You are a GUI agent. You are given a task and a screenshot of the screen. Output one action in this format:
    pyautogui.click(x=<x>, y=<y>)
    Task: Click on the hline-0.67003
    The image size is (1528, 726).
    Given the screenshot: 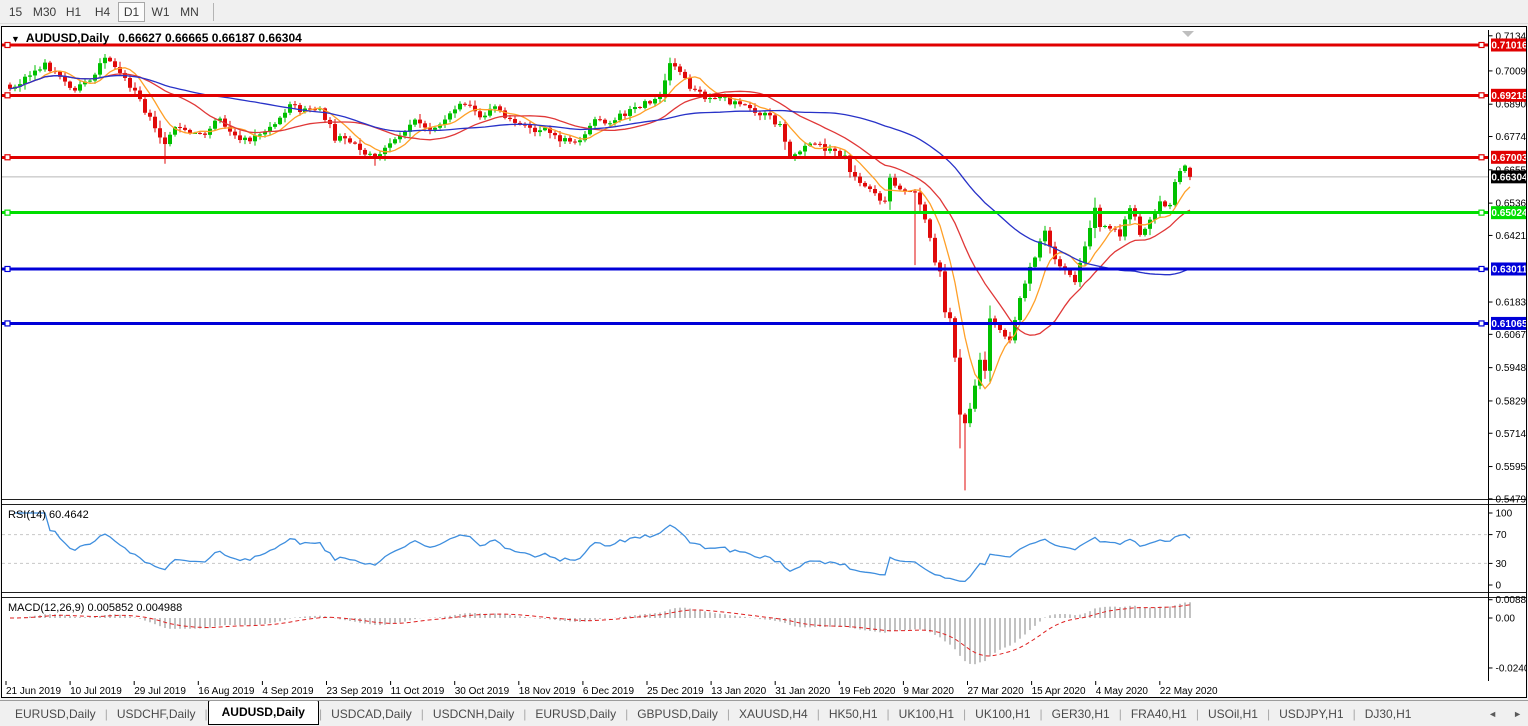 What is the action you would take?
    pyautogui.click(x=745, y=157)
    